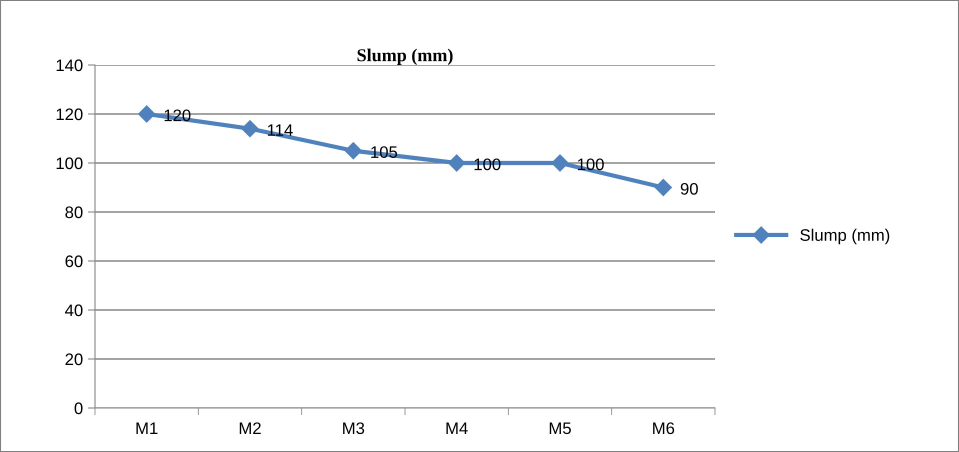 The width and height of the screenshot is (959, 452). I want to click on data-label: 114, so click(280, 130).